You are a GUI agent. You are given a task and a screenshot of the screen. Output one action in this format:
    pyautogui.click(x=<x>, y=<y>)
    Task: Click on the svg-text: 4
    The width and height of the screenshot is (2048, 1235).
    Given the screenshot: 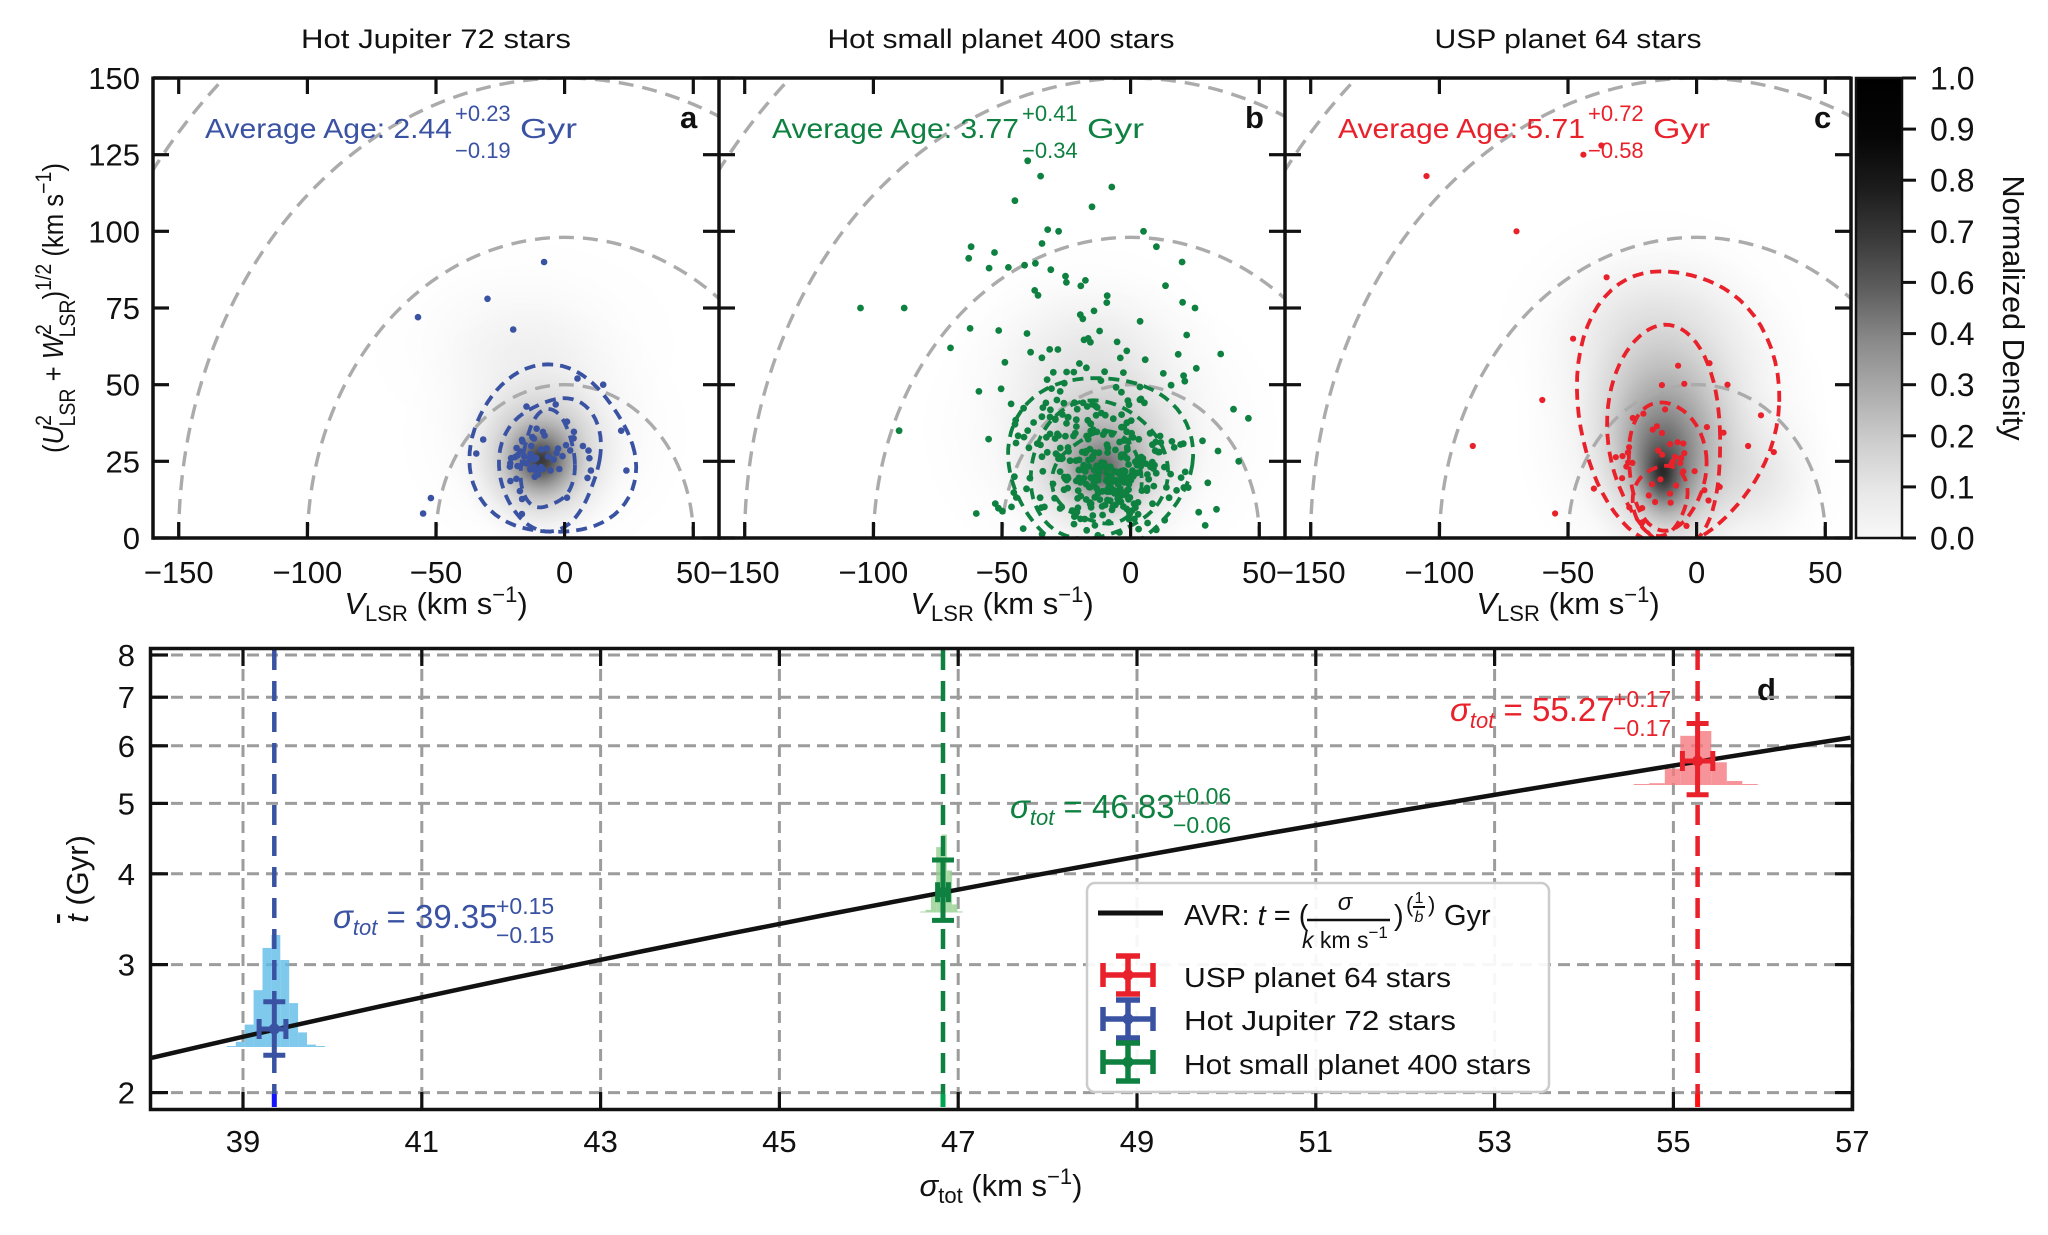 What is the action you would take?
    pyautogui.click(x=126, y=874)
    